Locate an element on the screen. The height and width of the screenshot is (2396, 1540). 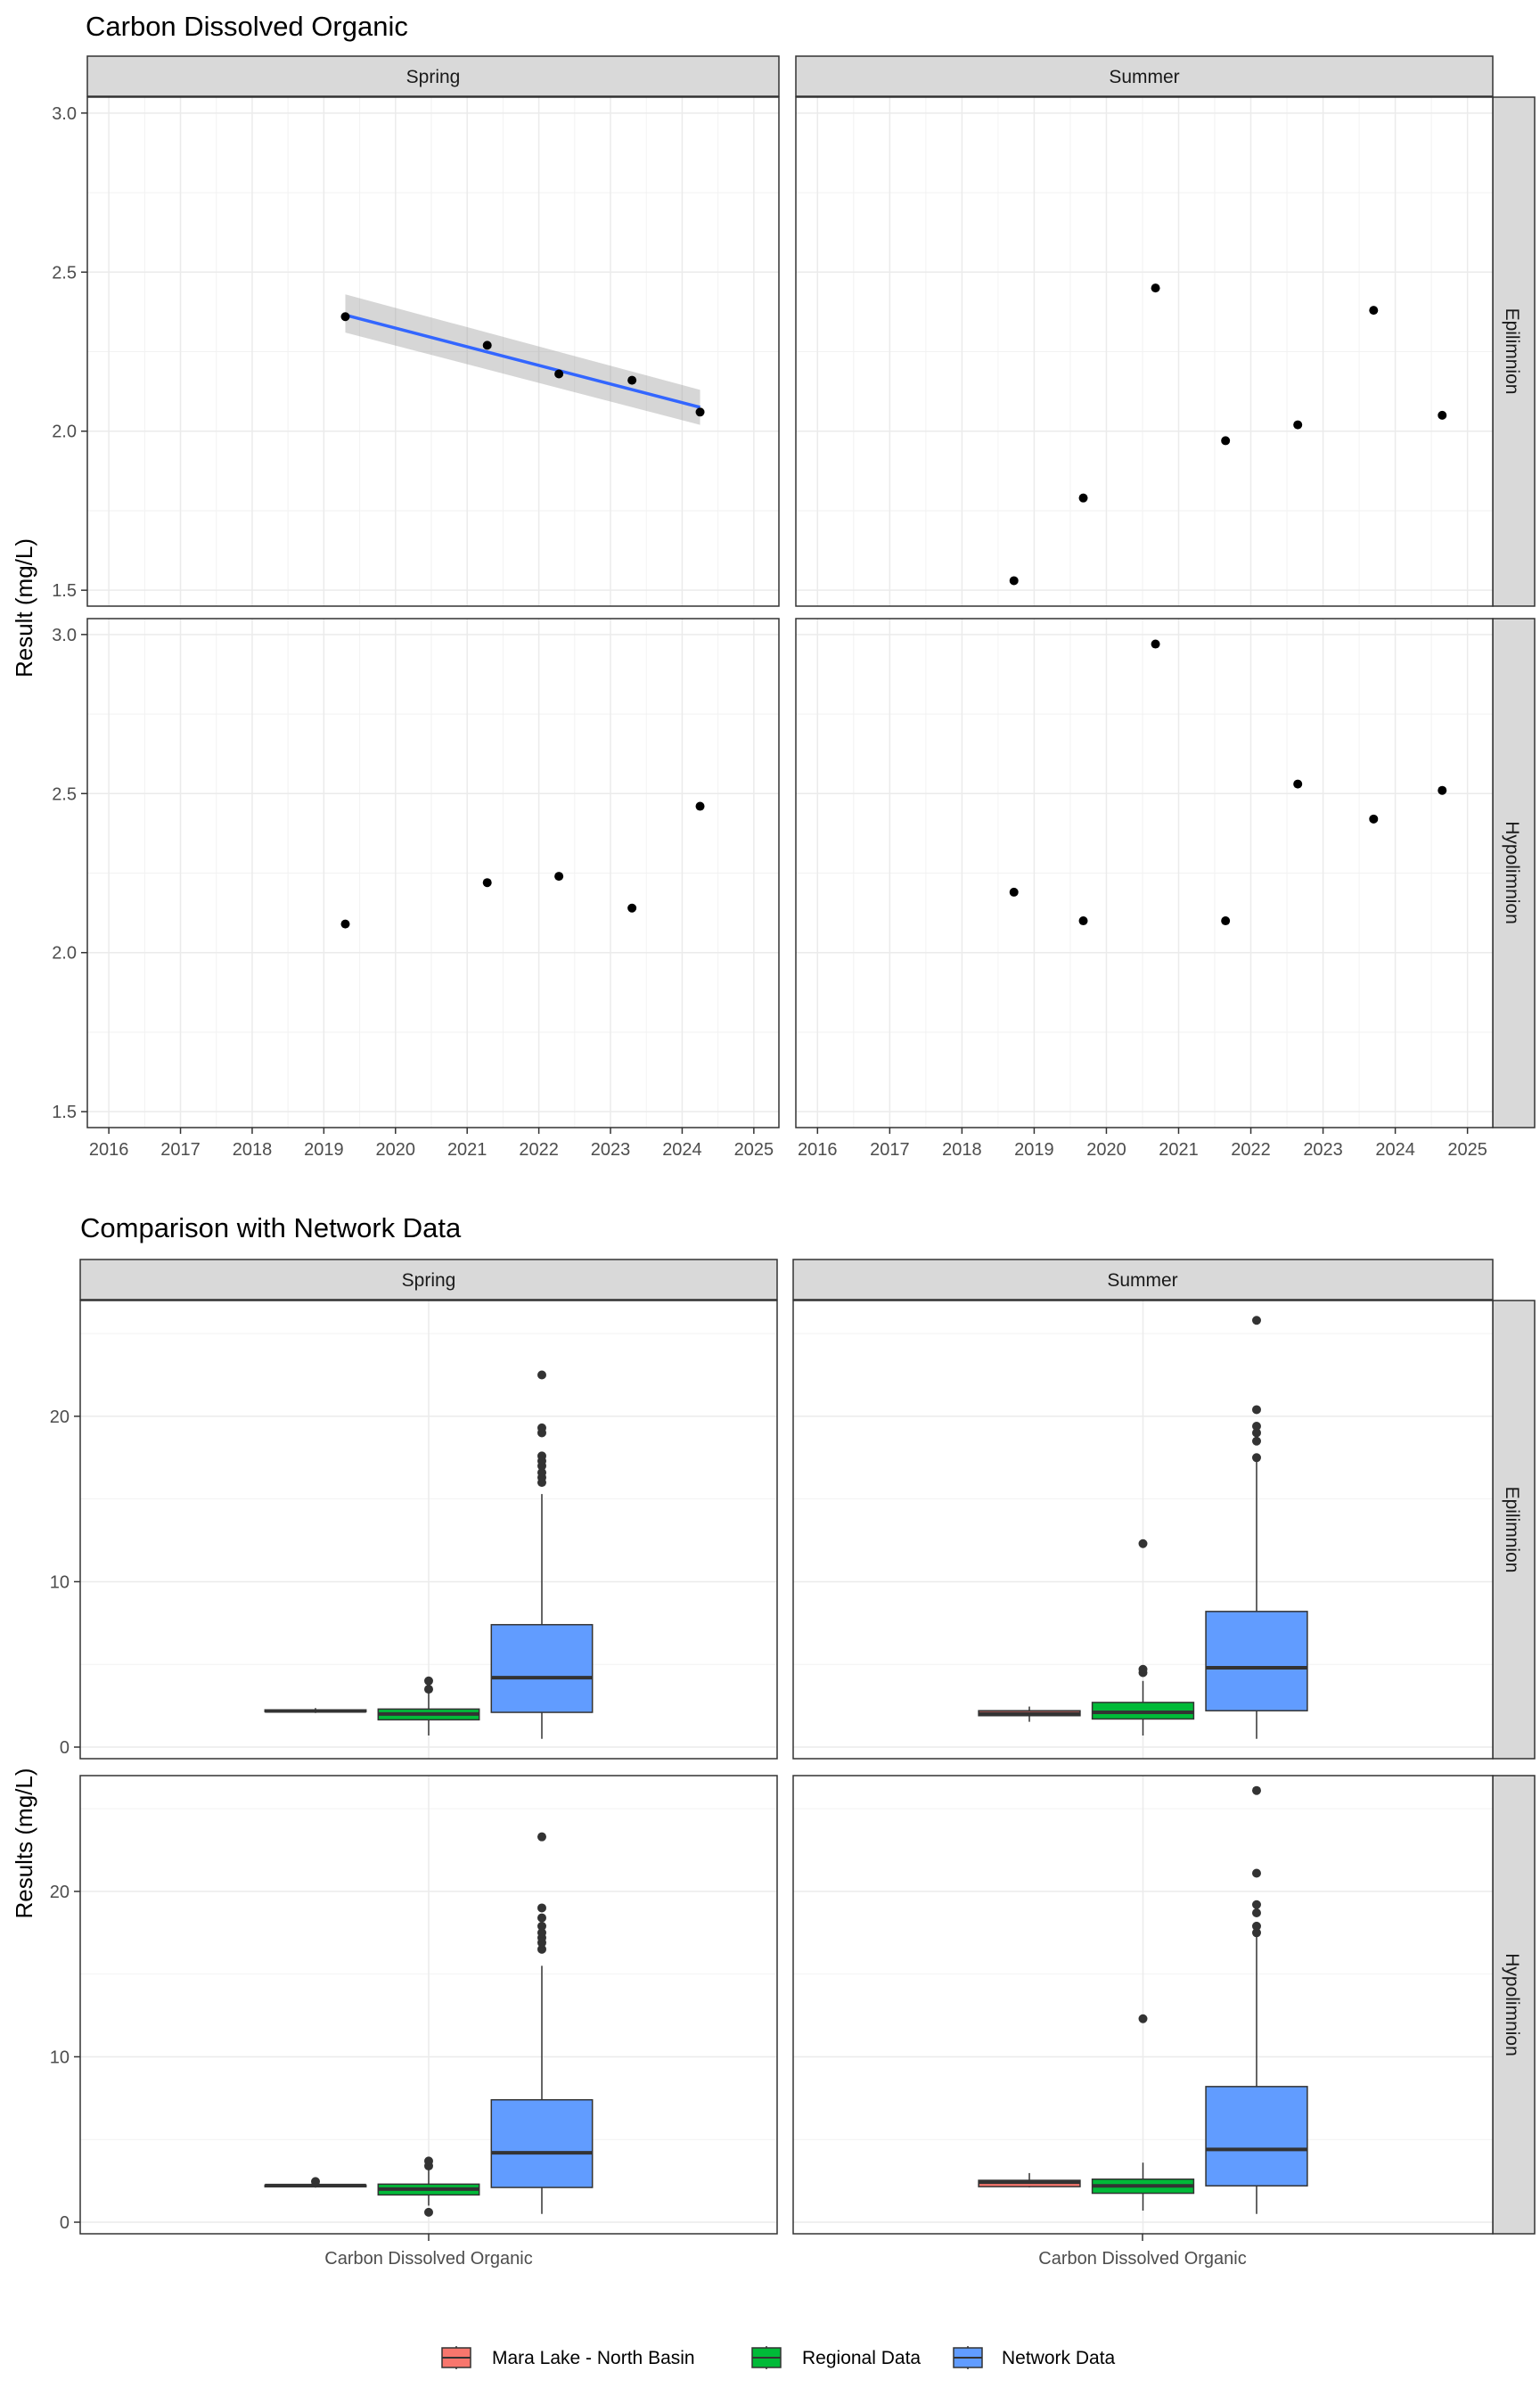
box-x-axis-spring: Carbon Dissolved Organic is located at coordinates (428, 2251).